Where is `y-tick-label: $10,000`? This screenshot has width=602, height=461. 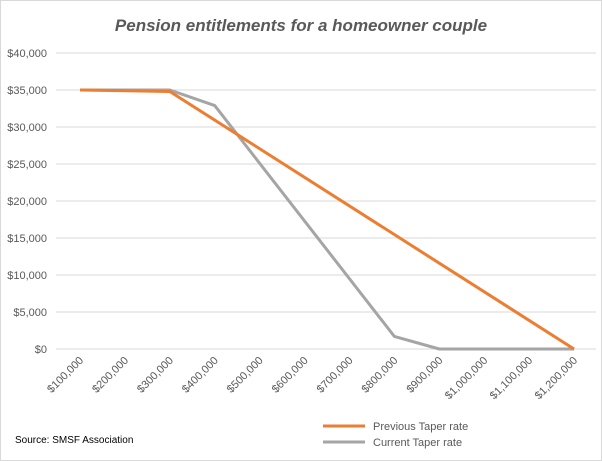 y-tick-label: $10,000 is located at coordinates (27, 276).